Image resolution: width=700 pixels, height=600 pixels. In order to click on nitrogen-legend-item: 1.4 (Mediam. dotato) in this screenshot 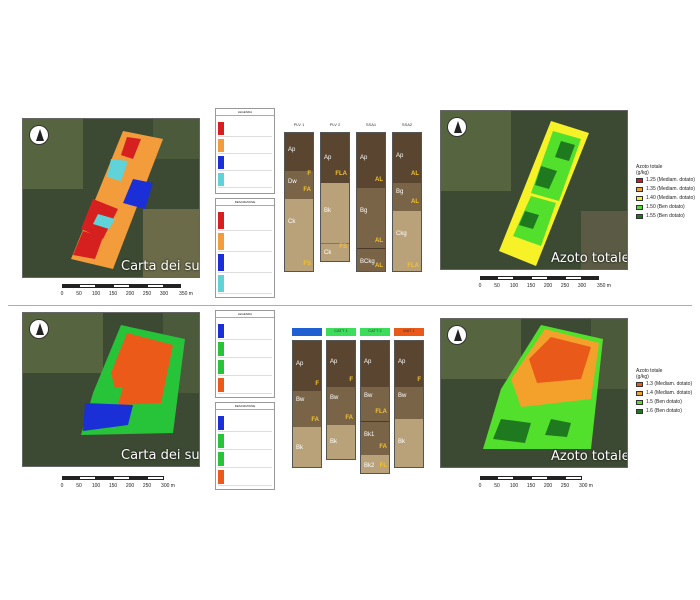, I will do `click(666, 394)`.